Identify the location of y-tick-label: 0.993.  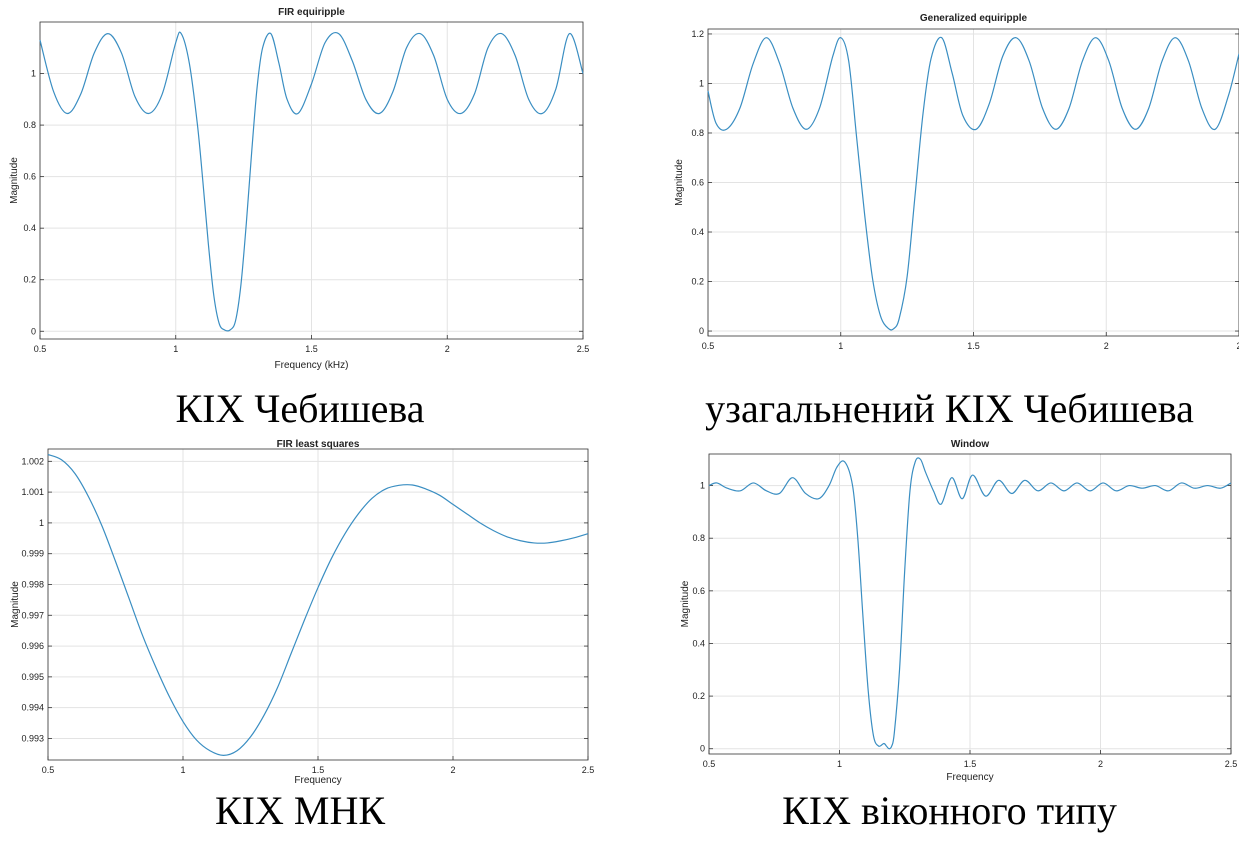
(32, 738).